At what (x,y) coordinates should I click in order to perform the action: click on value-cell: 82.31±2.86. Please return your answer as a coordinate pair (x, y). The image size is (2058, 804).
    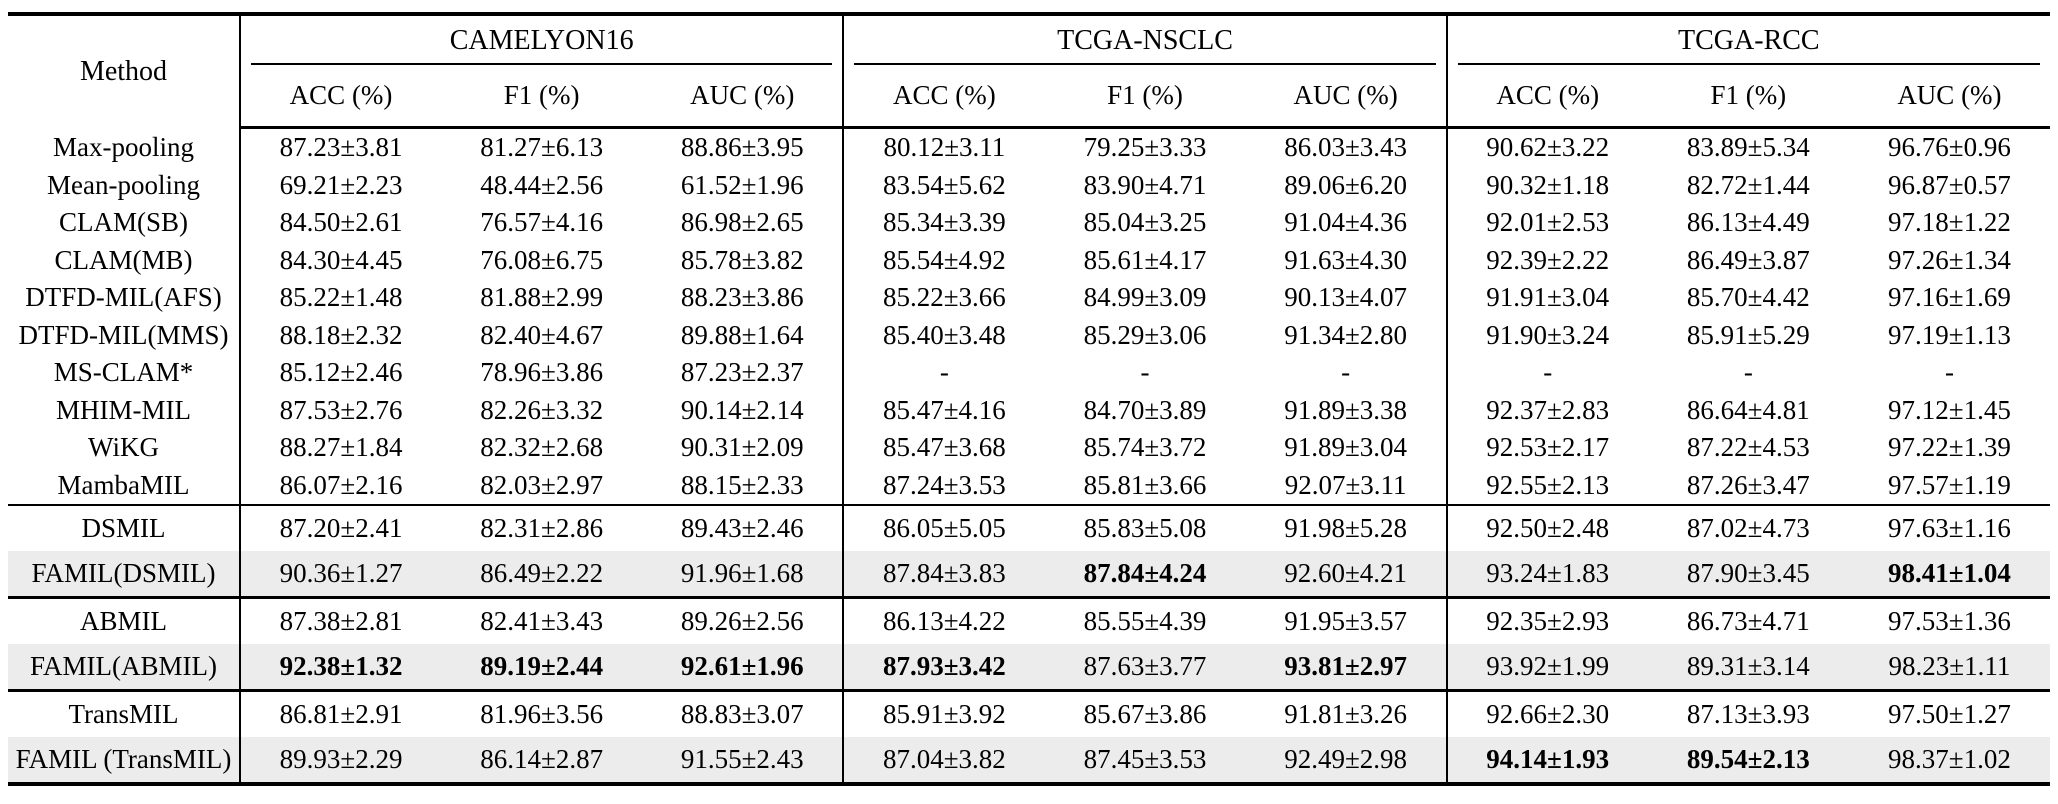
    Looking at the image, I should click on (542, 527).